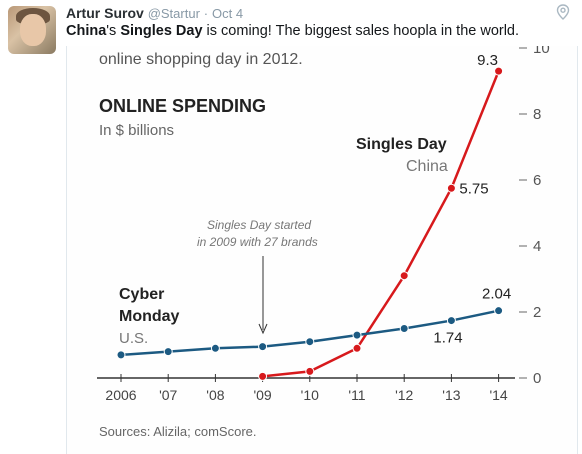 This screenshot has width=582, height=454. I want to click on x-tick-label: '08, so click(215, 395).